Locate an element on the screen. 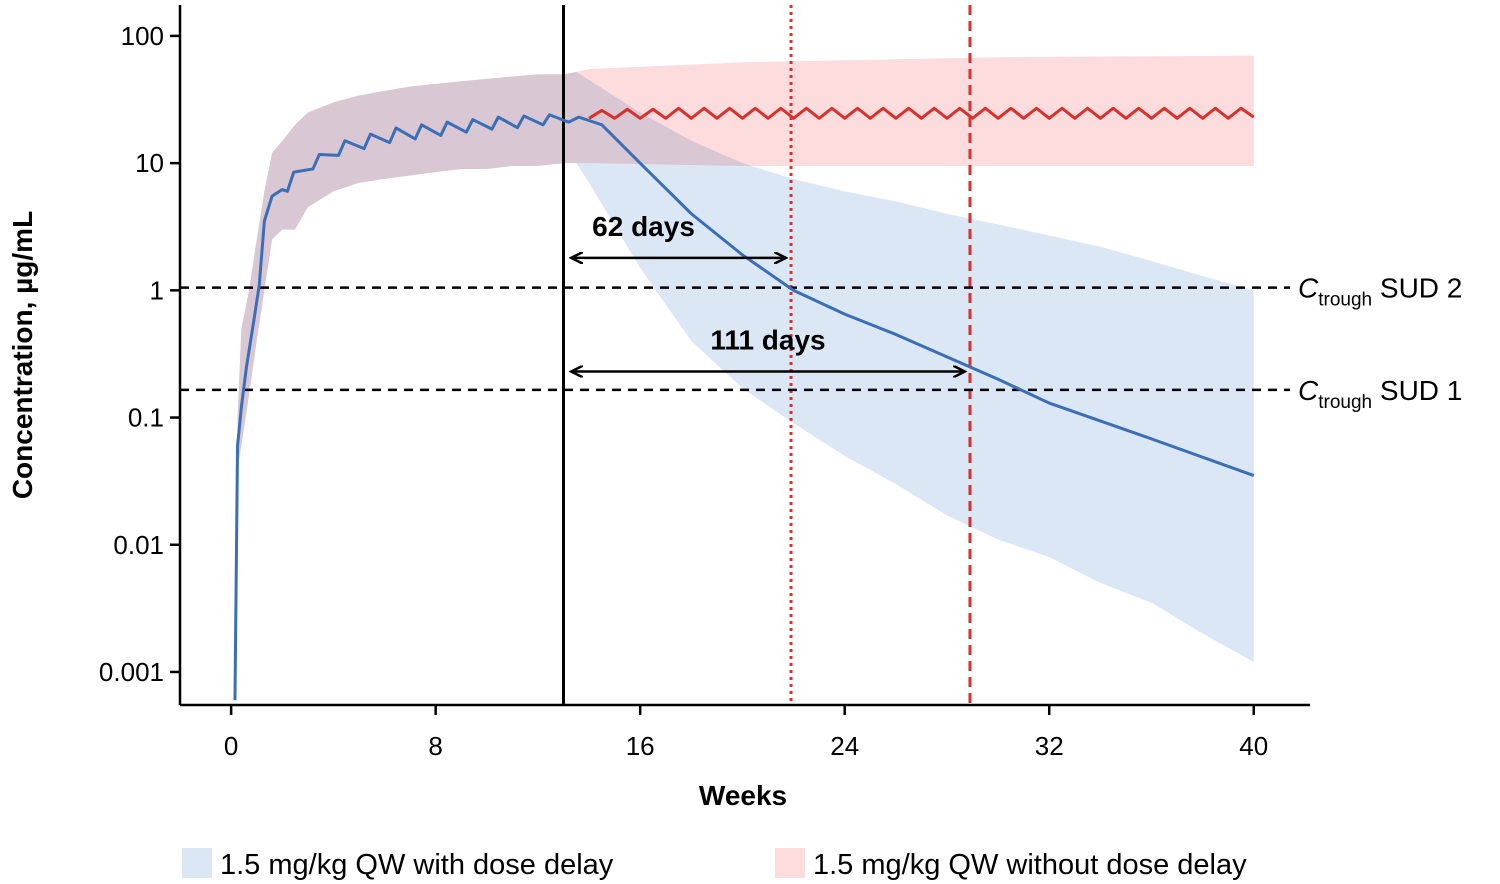  x-tick-label: 0 is located at coordinates (231, 746).